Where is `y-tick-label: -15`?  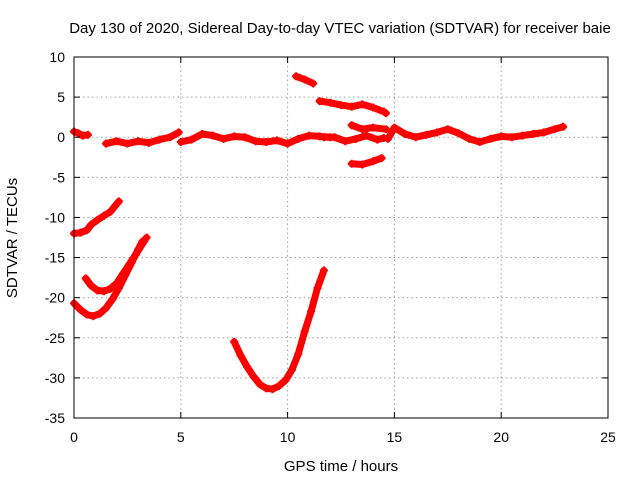 y-tick-label: -15 is located at coordinates (55, 258).